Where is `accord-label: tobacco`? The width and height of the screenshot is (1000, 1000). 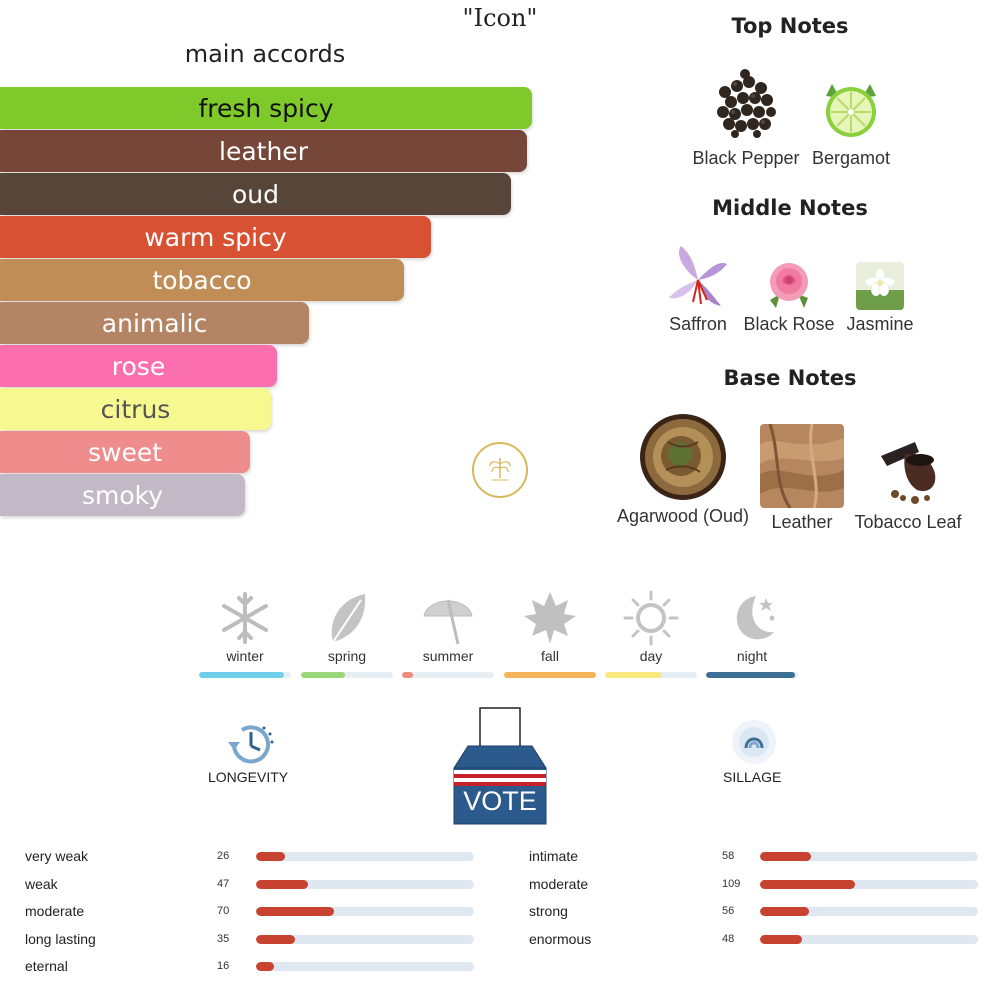 accord-label: tobacco is located at coordinates (202, 280).